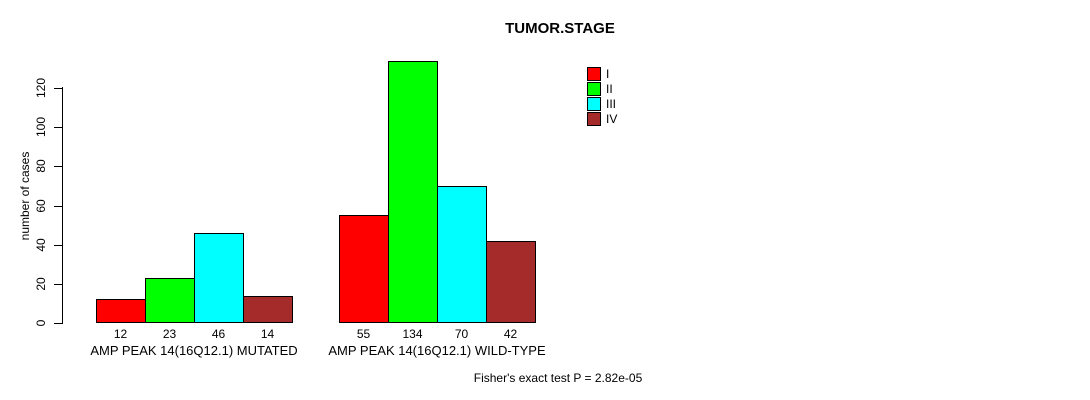  I want to click on y-tick-label: 0, so click(41, 323).